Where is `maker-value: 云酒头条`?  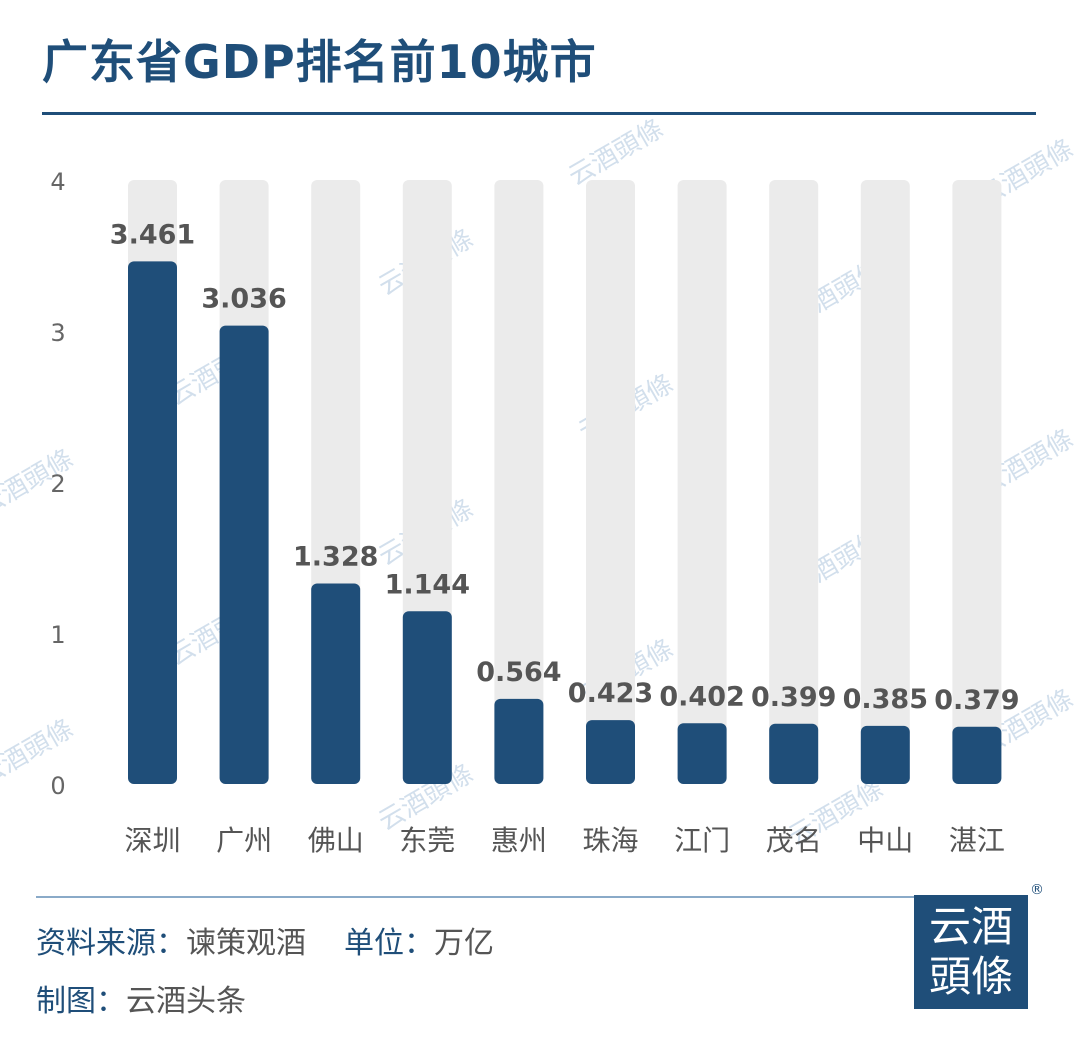
maker-value: 云酒头条 is located at coordinates (186, 1001).